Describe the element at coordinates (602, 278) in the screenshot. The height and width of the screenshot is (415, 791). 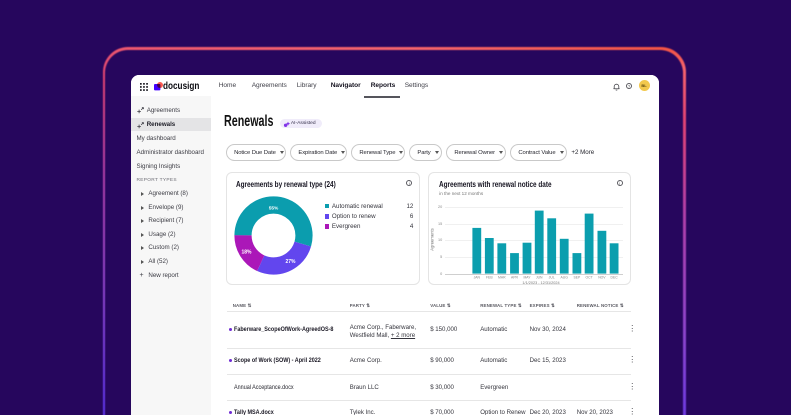
I see `svg-text: NOV` at that location.